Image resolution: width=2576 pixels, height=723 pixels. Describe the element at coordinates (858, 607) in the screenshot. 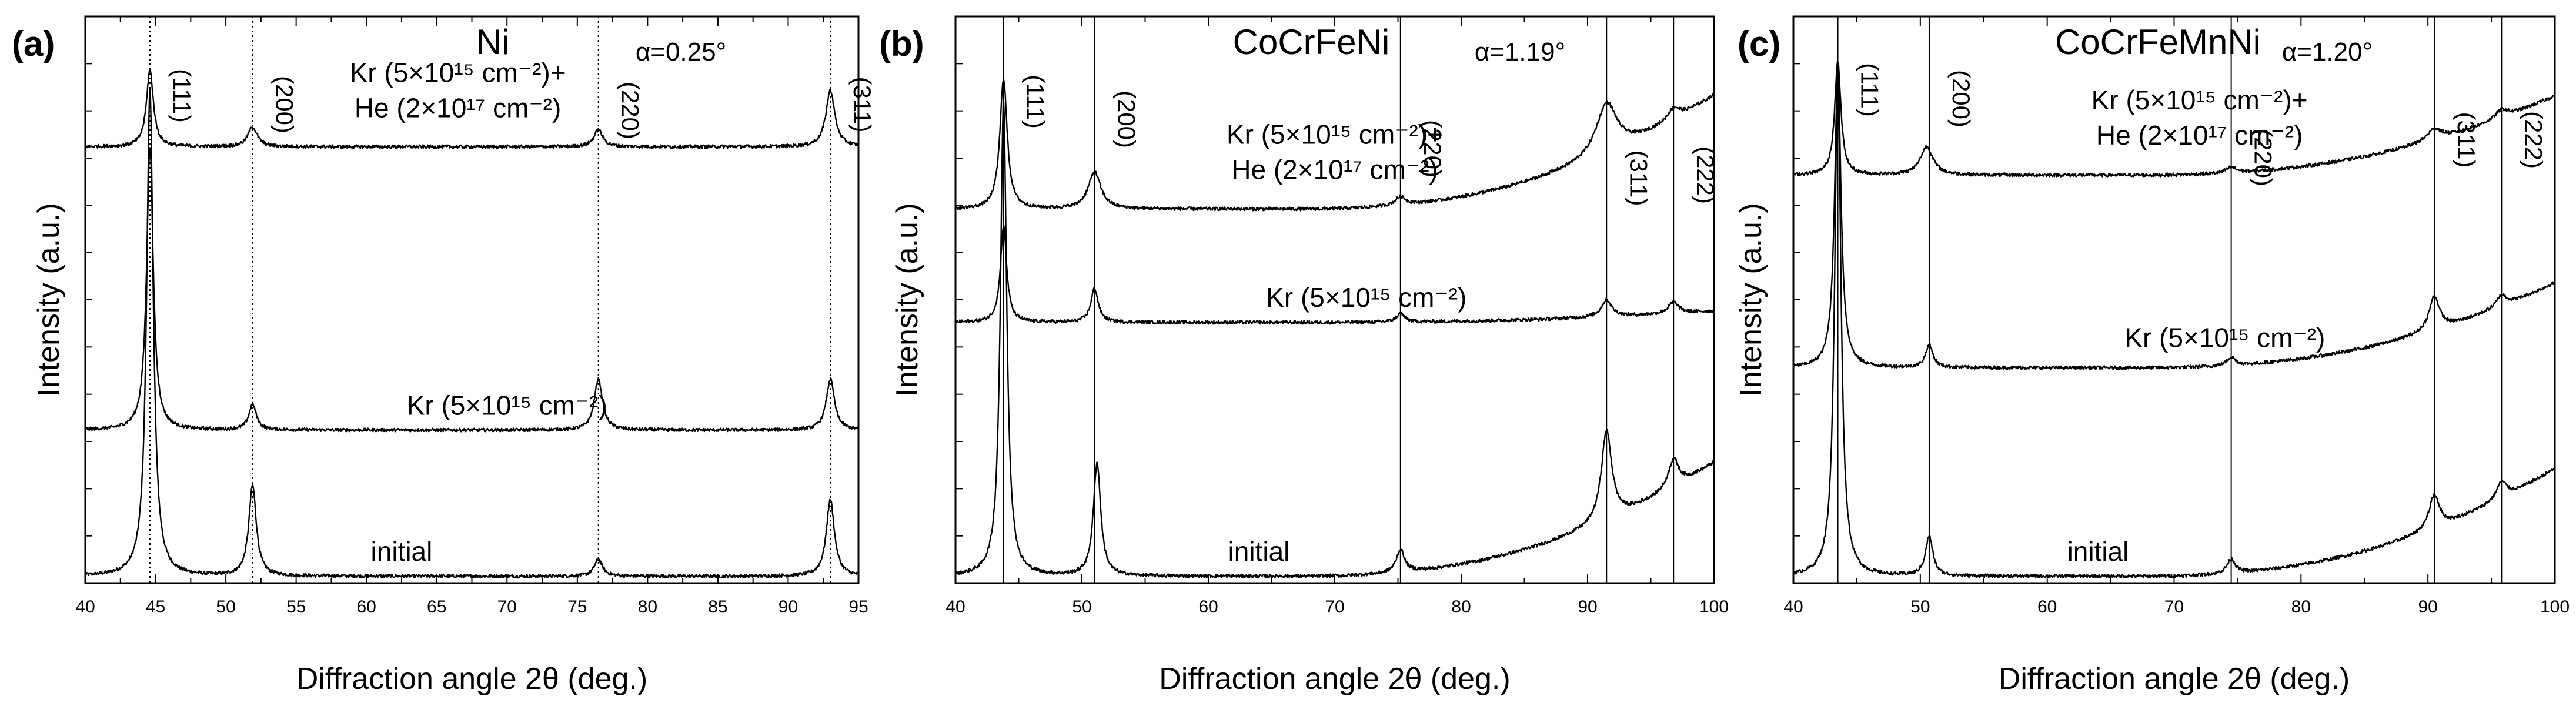

I see `x-tick-label: 95` at that location.